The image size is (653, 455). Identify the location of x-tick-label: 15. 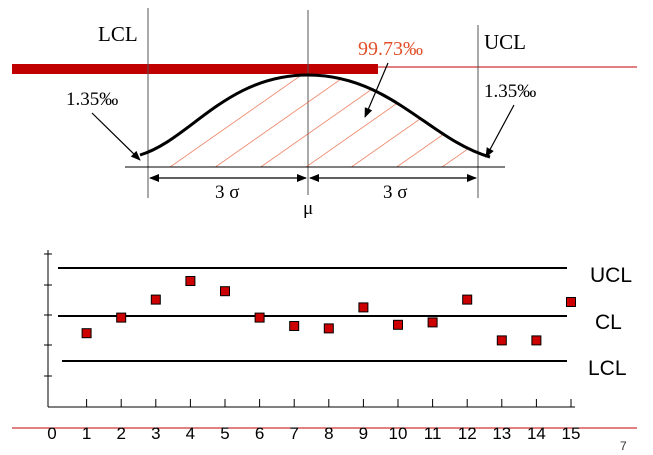
(571, 433).